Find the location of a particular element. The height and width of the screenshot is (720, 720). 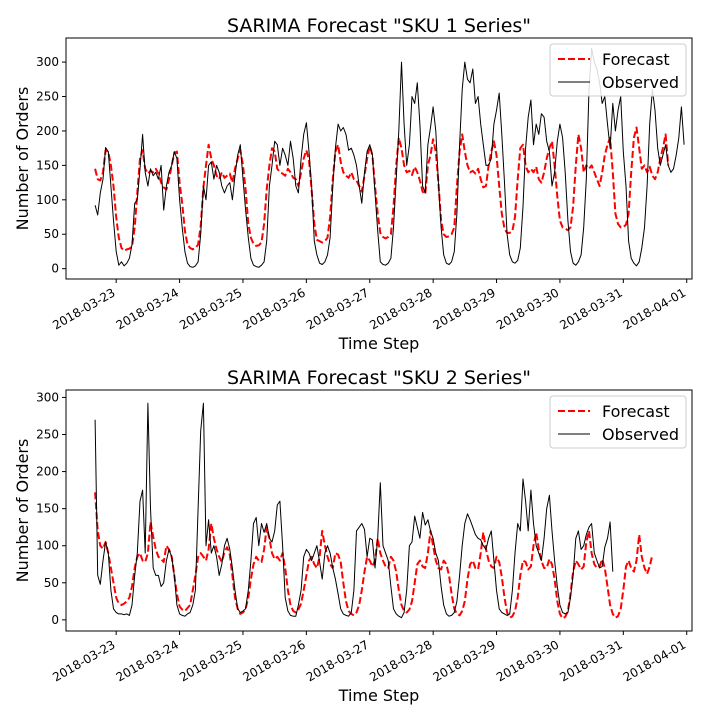

chart-title: SARIMA Forecast "SKU 2 Series" is located at coordinates (379, 378).